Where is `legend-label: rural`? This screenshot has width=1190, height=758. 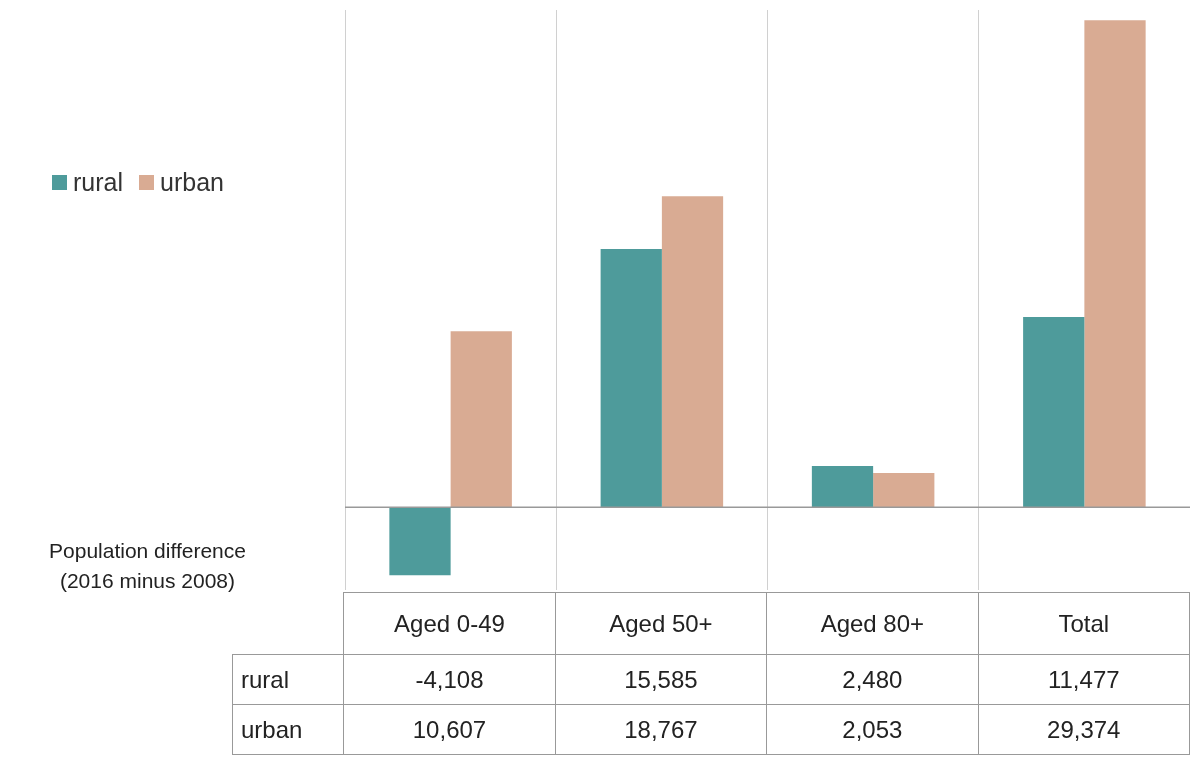
legend-label: rural is located at coordinates (98, 182).